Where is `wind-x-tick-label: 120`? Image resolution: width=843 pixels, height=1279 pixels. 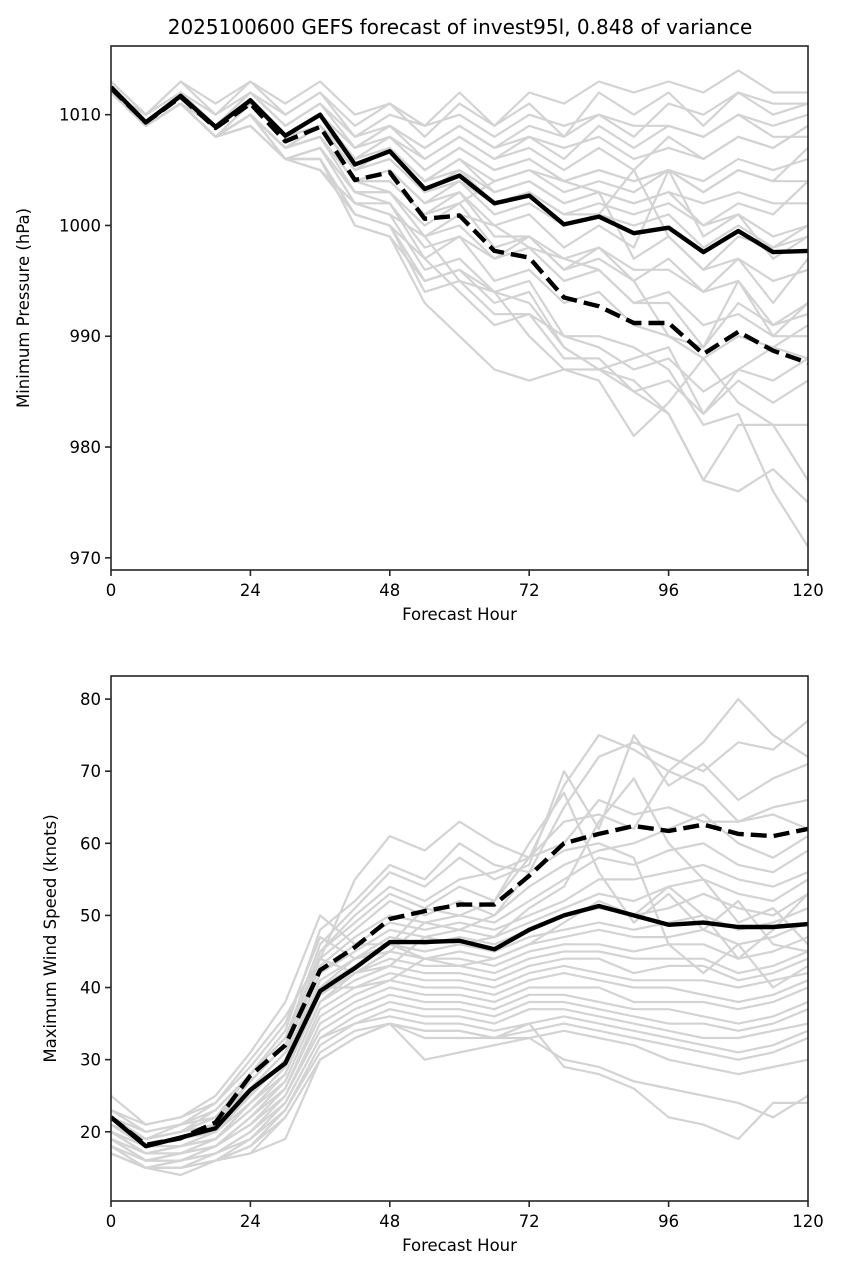
wind-x-tick-label: 120 is located at coordinates (808, 1221).